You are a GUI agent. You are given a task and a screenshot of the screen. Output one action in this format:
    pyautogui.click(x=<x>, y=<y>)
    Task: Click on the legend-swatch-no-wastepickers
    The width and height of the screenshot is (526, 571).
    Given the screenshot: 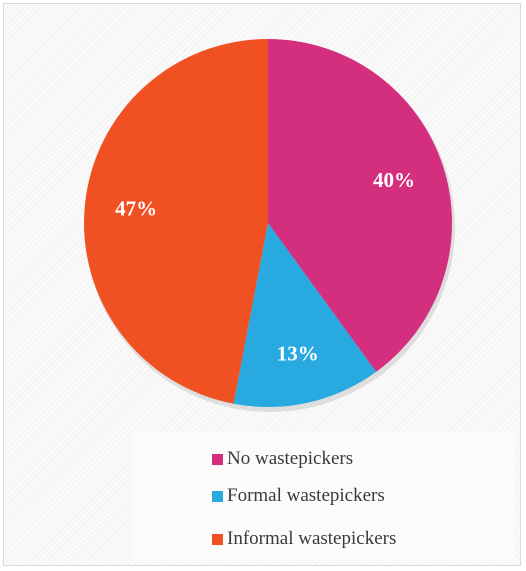 What is the action you would take?
    pyautogui.click(x=217, y=459)
    